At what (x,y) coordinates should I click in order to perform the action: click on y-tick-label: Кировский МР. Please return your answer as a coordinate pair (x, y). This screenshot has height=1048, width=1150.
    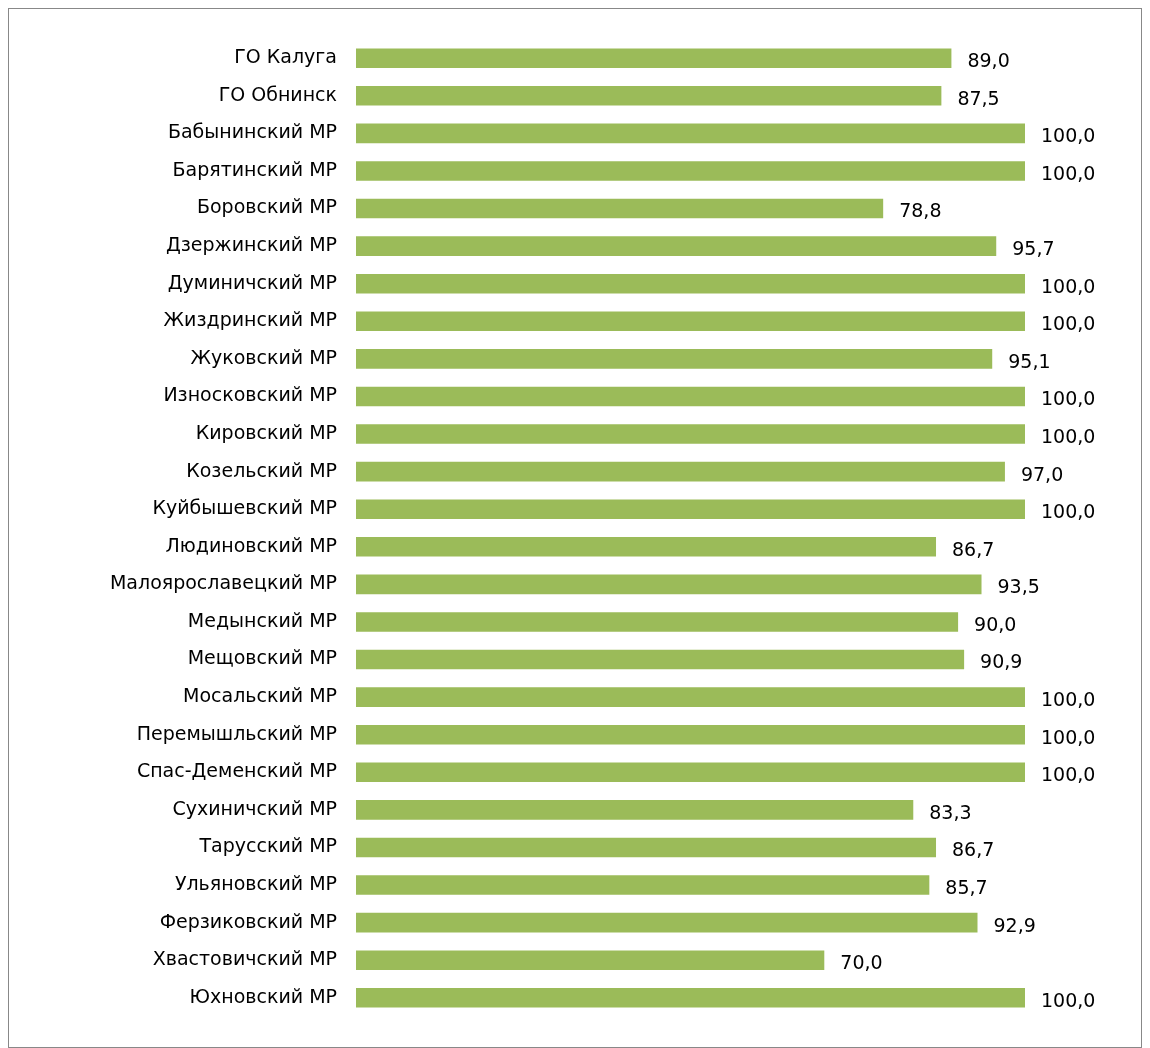
    Looking at the image, I should click on (266, 431).